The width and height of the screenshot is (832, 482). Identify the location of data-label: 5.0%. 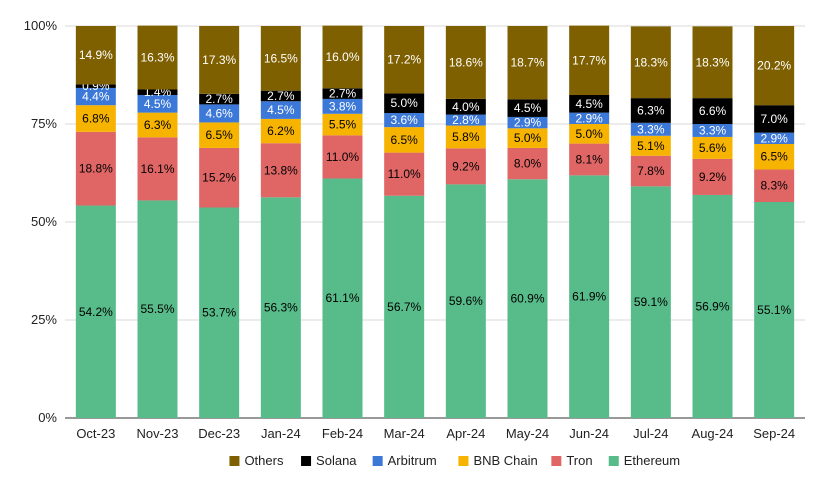
(528, 138).